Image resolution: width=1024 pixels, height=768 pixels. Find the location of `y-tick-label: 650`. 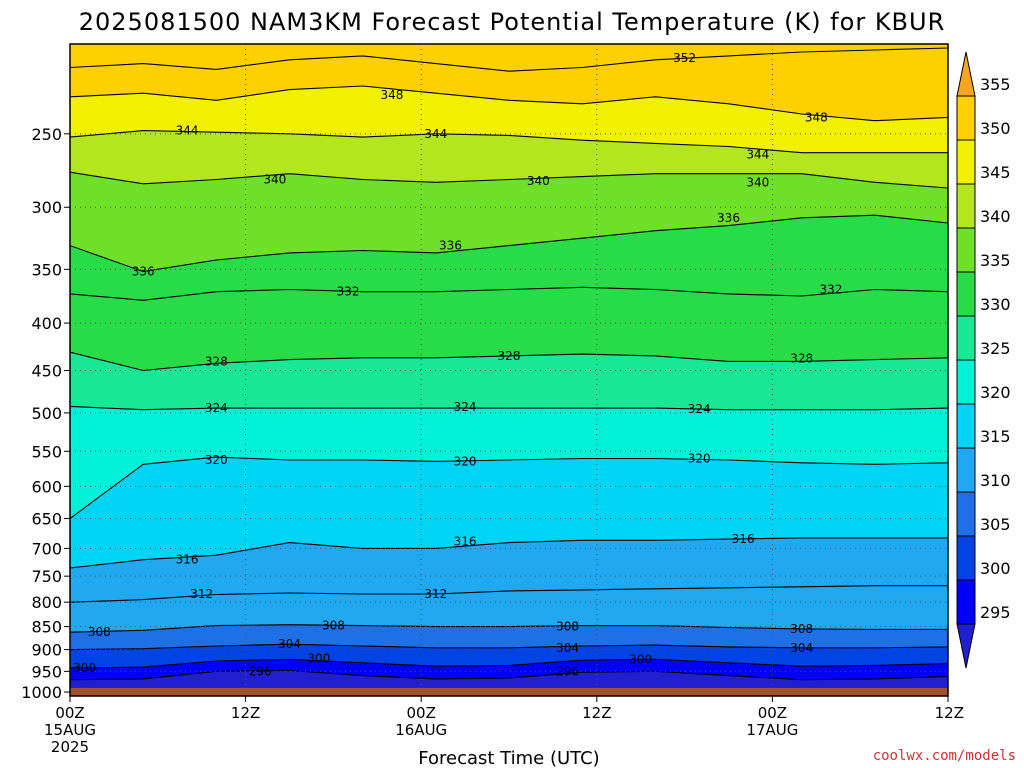

y-tick-label: 650 is located at coordinates (46, 519).